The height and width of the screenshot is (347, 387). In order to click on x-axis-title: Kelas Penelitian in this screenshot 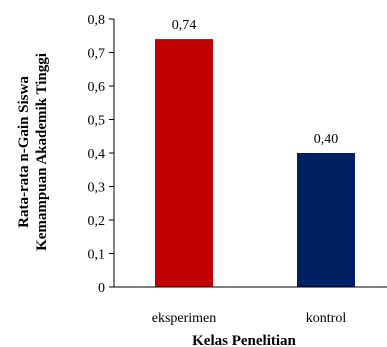, I will do `click(244, 340)`.